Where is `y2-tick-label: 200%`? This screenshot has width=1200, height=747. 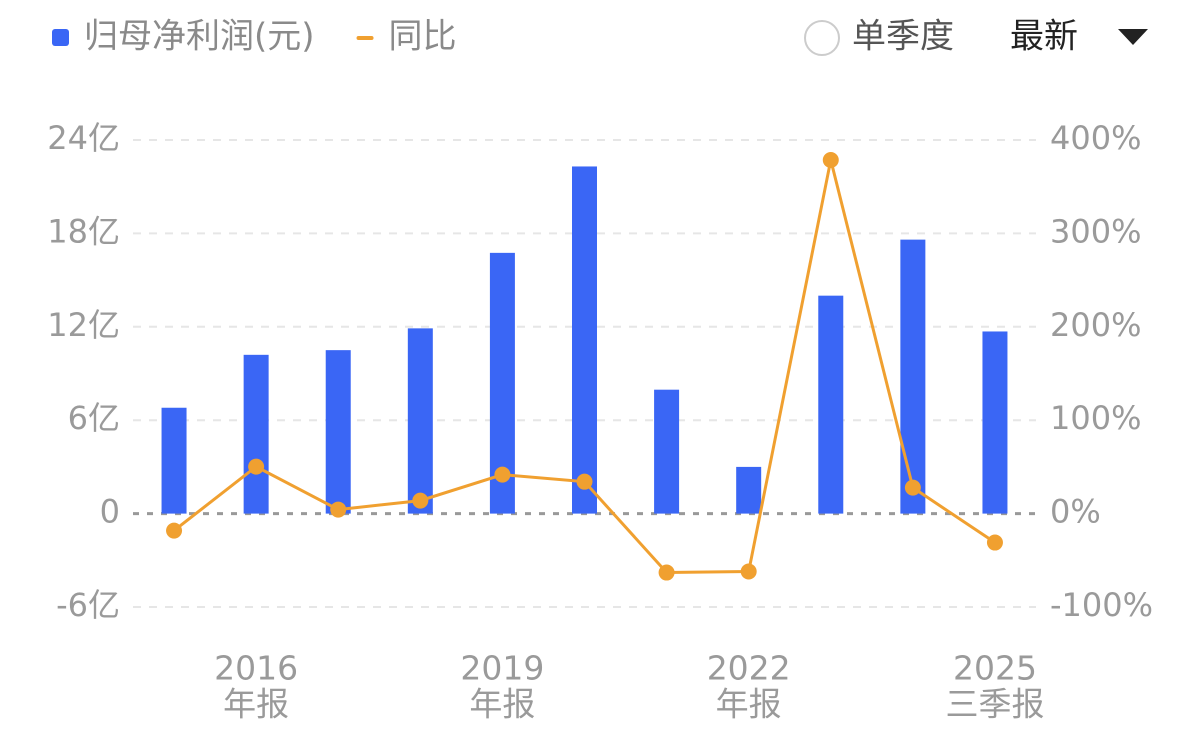 y2-tick-label: 200% is located at coordinates (1095, 325).